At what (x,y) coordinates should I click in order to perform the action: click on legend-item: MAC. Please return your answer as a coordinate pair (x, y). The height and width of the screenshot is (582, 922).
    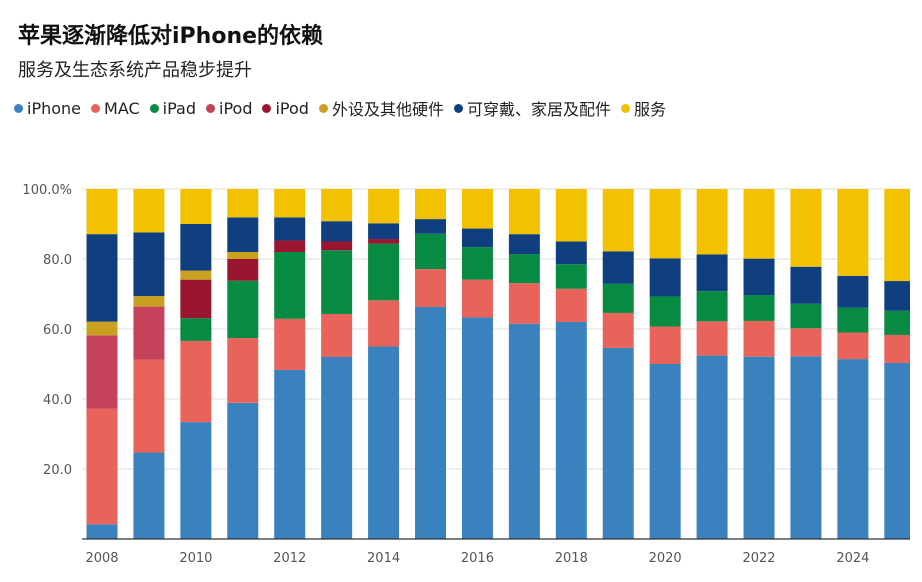
    Looking at the image, I should click on (115, 108).